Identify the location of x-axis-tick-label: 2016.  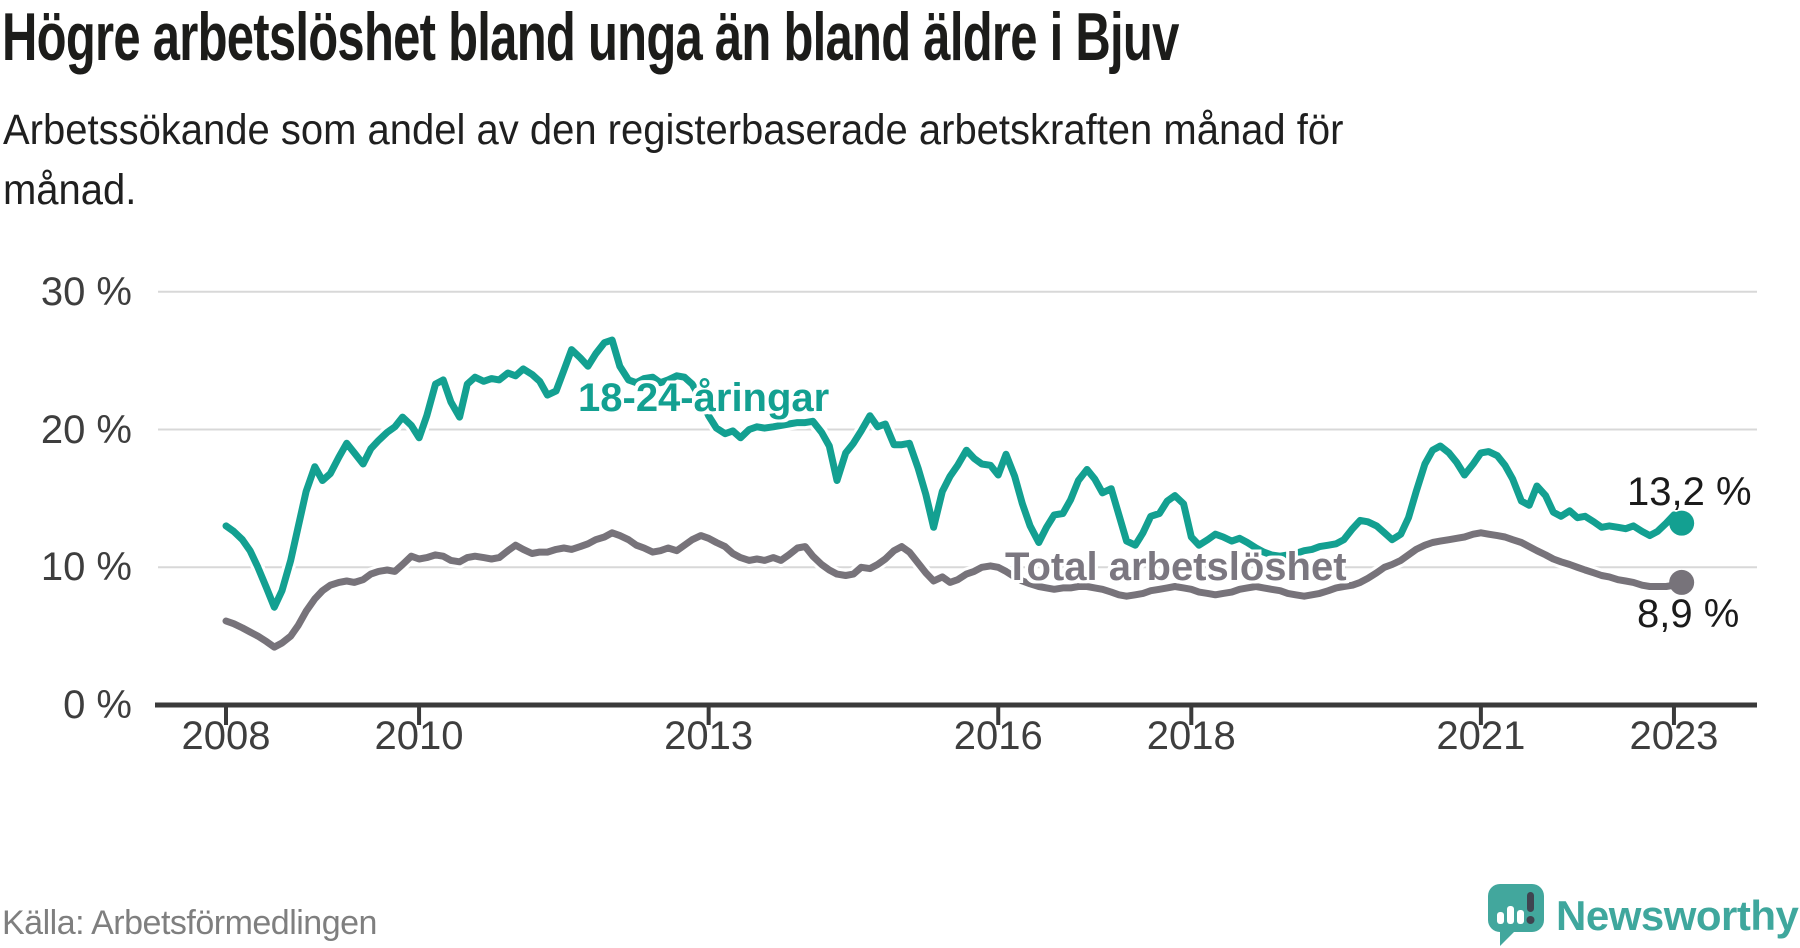
(998, 736).